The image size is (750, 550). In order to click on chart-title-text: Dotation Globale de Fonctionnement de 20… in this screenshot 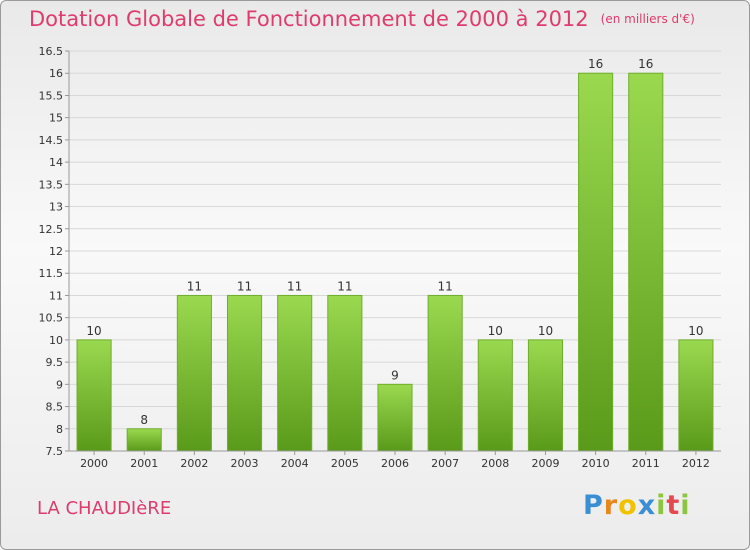, I will do `click(309, 19)`.